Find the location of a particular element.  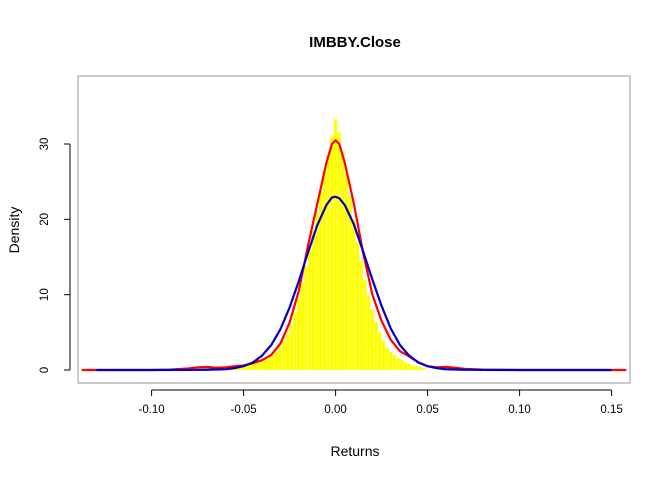

y-axis-label: Density is located at coordinates (14, 230).